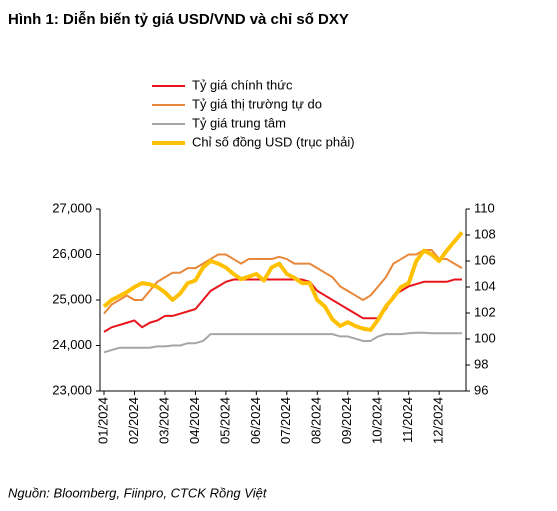  I want to click on y2-tick-label: 108, so click(485, 233).